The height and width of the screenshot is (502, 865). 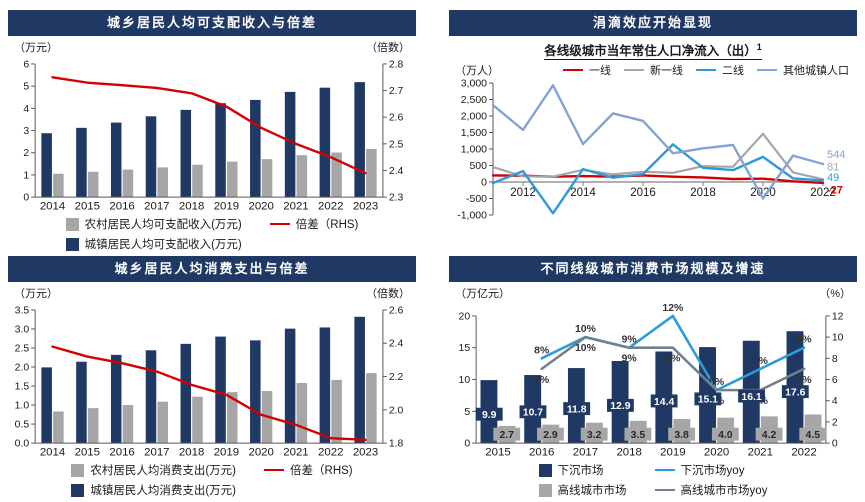 What do you see at coordinates (681, 435) in the screenshot?
I see `value-label-text: 3.8` at bounding box center [681, 435].